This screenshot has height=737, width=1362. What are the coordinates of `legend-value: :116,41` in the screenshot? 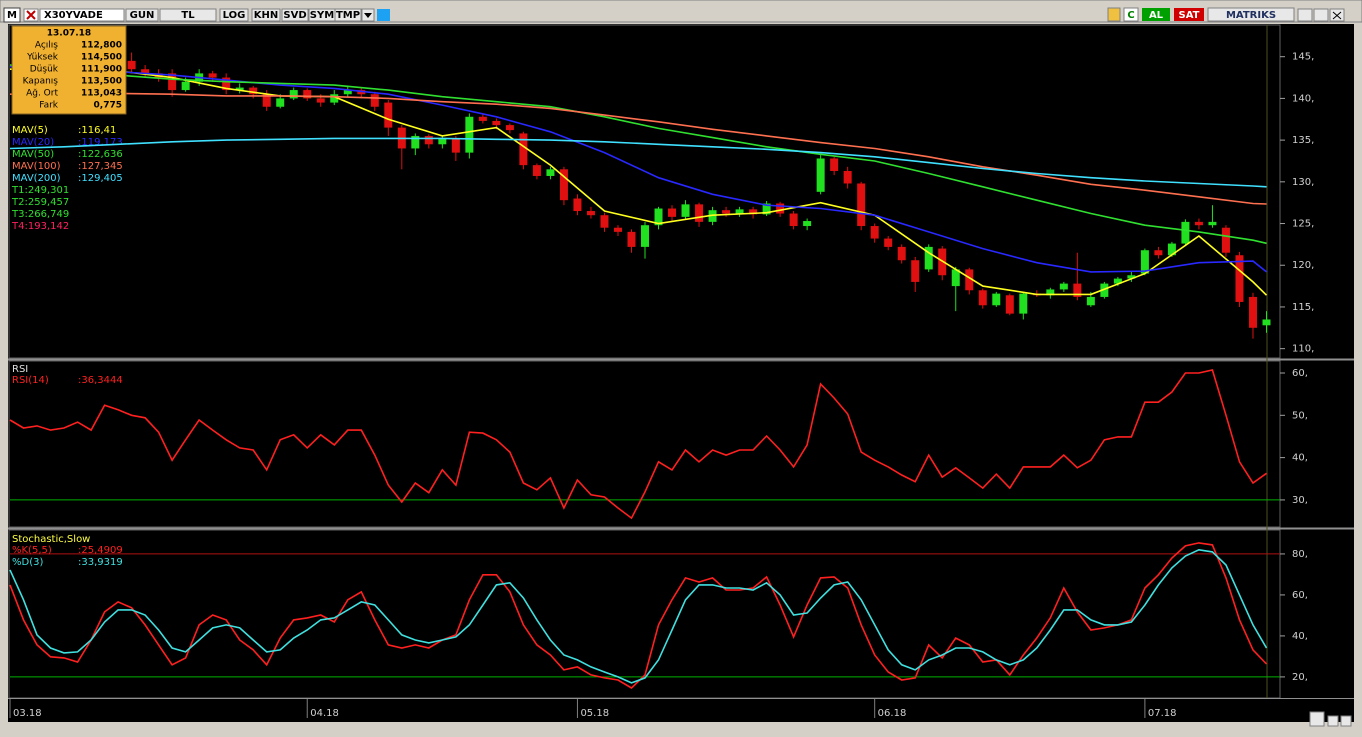 It's located at (97, 130).